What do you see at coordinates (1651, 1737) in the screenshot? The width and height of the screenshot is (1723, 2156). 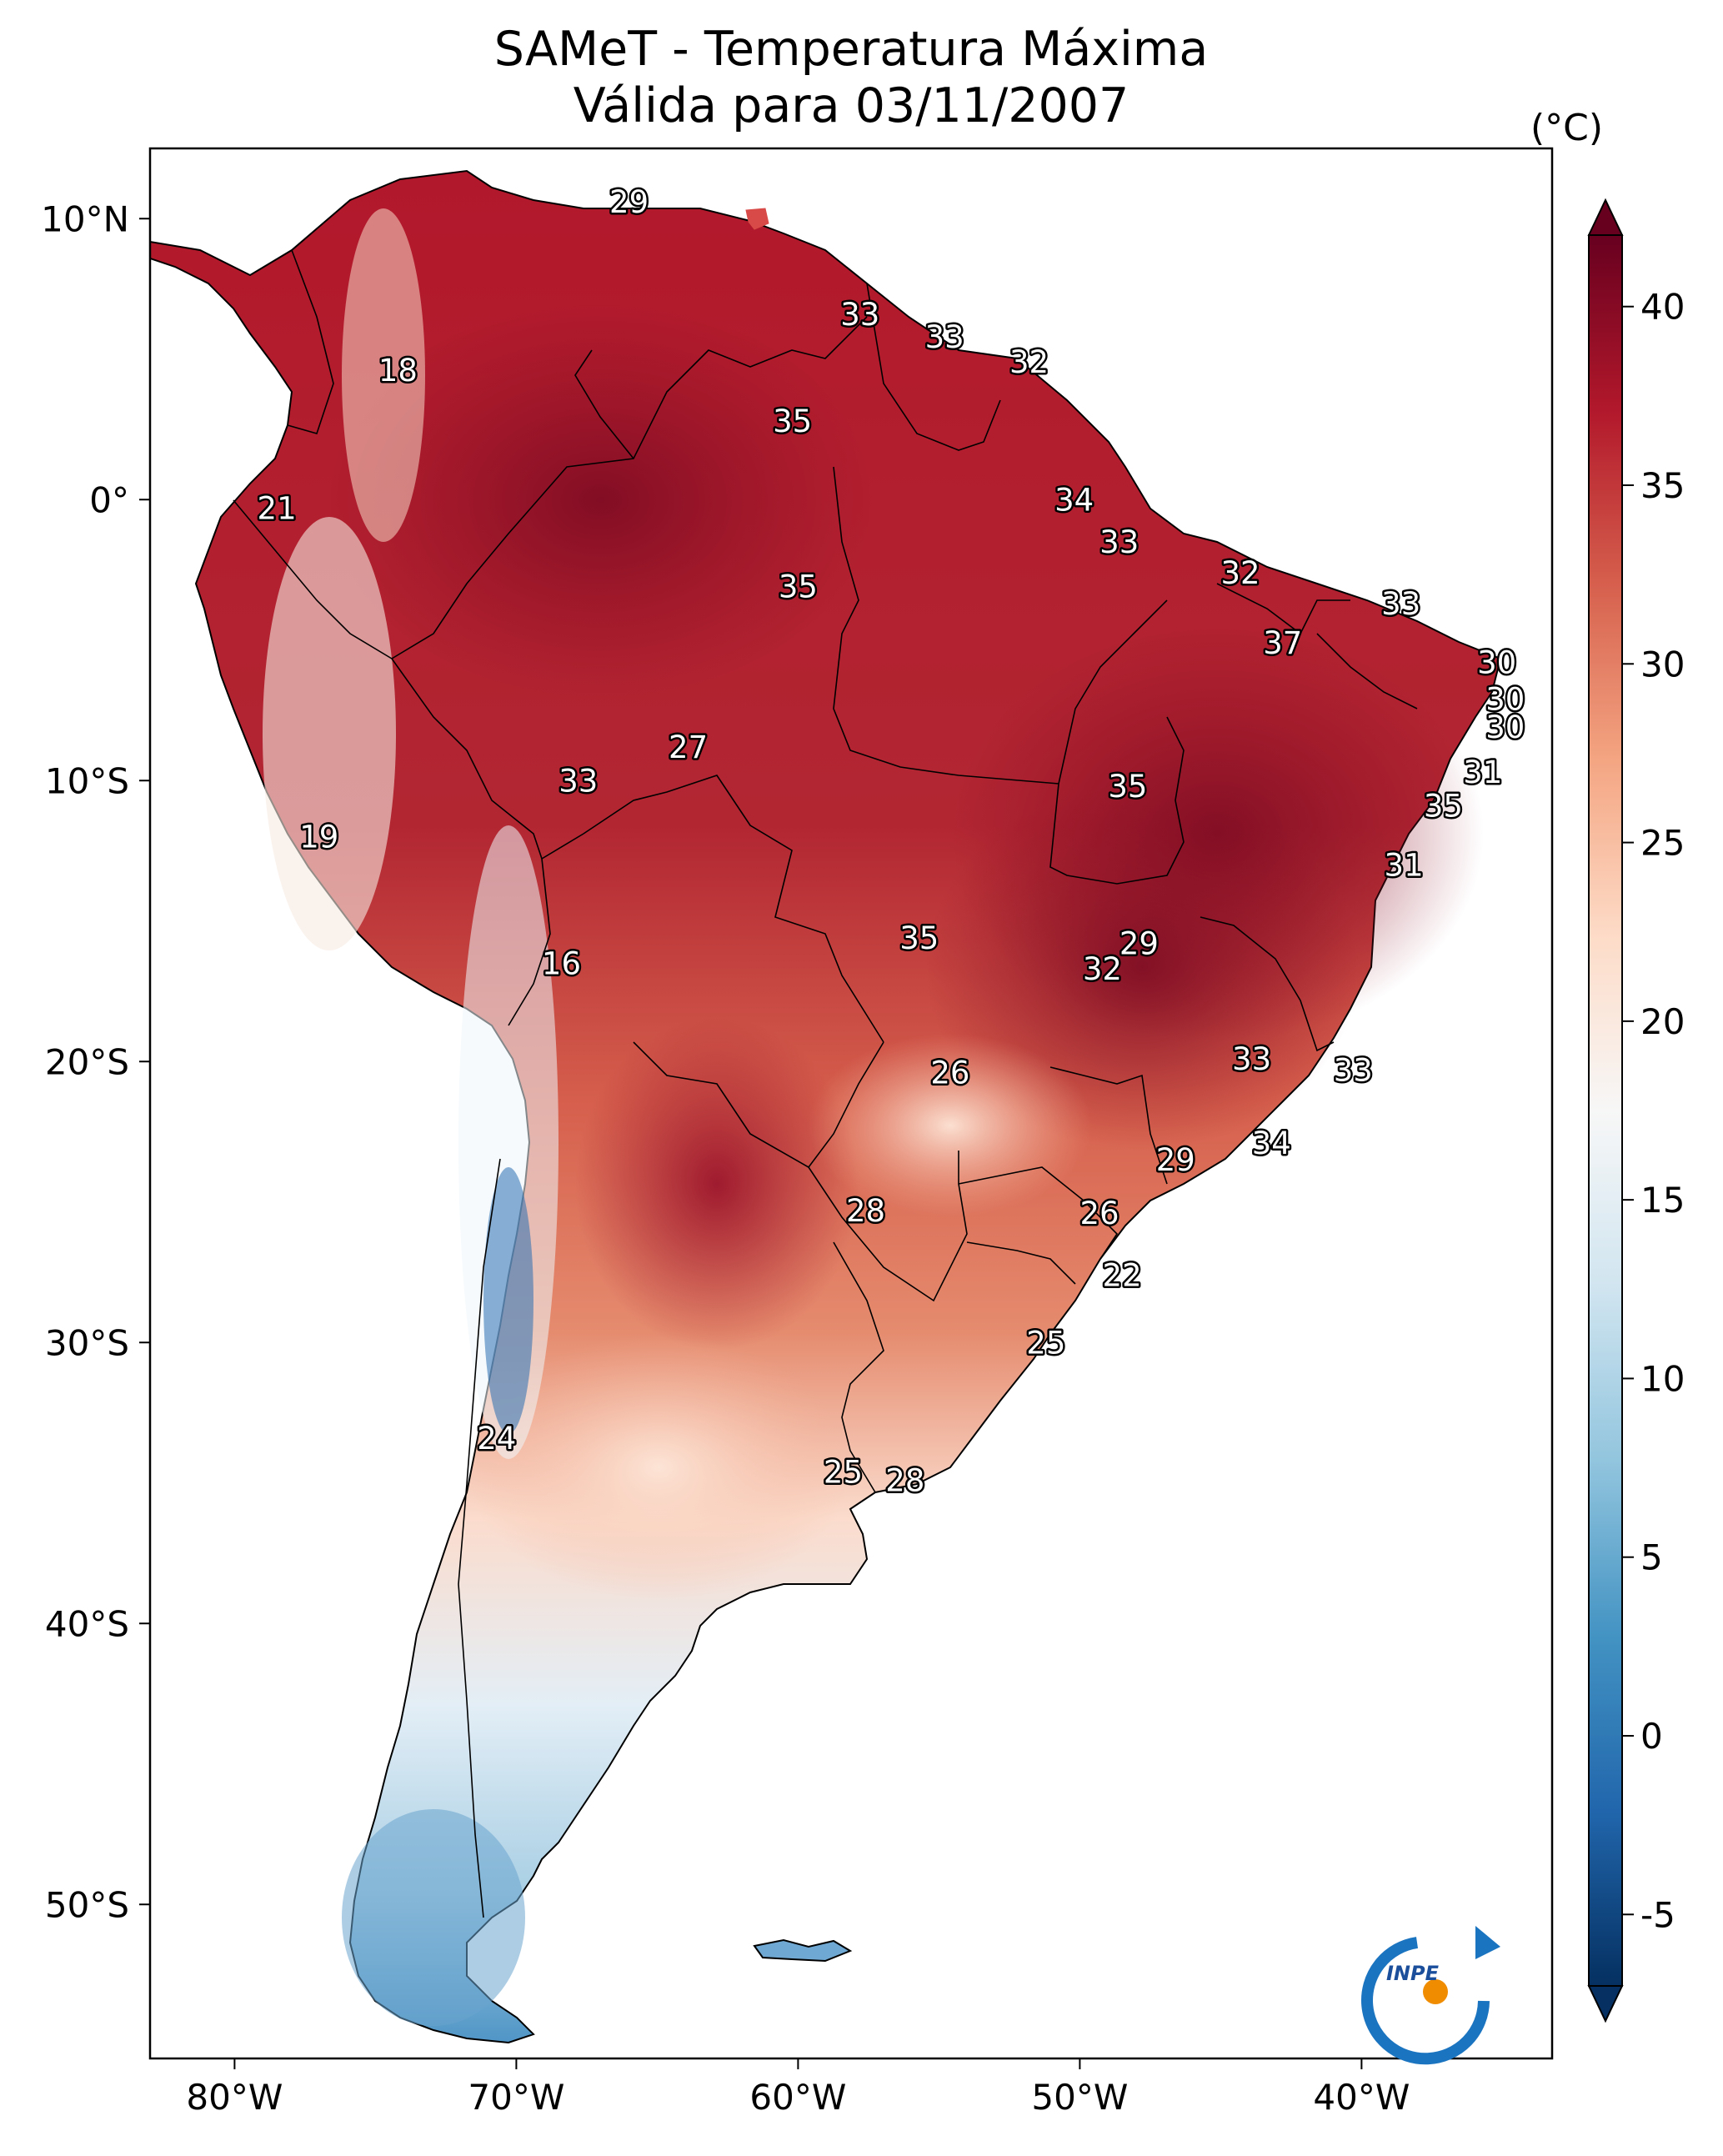 I see `colorbar-tick-label: 0` at bounding box center [1651, 1737].